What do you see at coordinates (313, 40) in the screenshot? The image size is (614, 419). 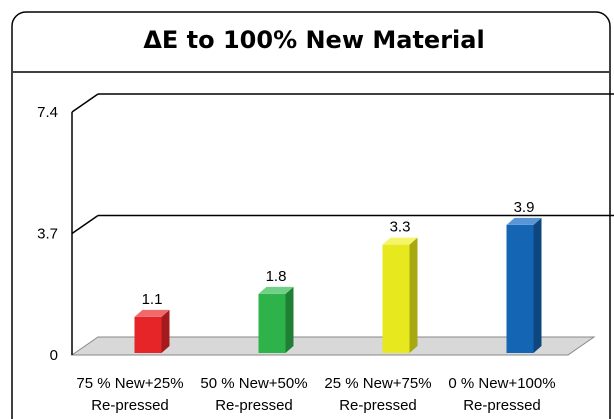 I see `chart-title: ΔE to 100% New Material` at bounding box center [313, 40].